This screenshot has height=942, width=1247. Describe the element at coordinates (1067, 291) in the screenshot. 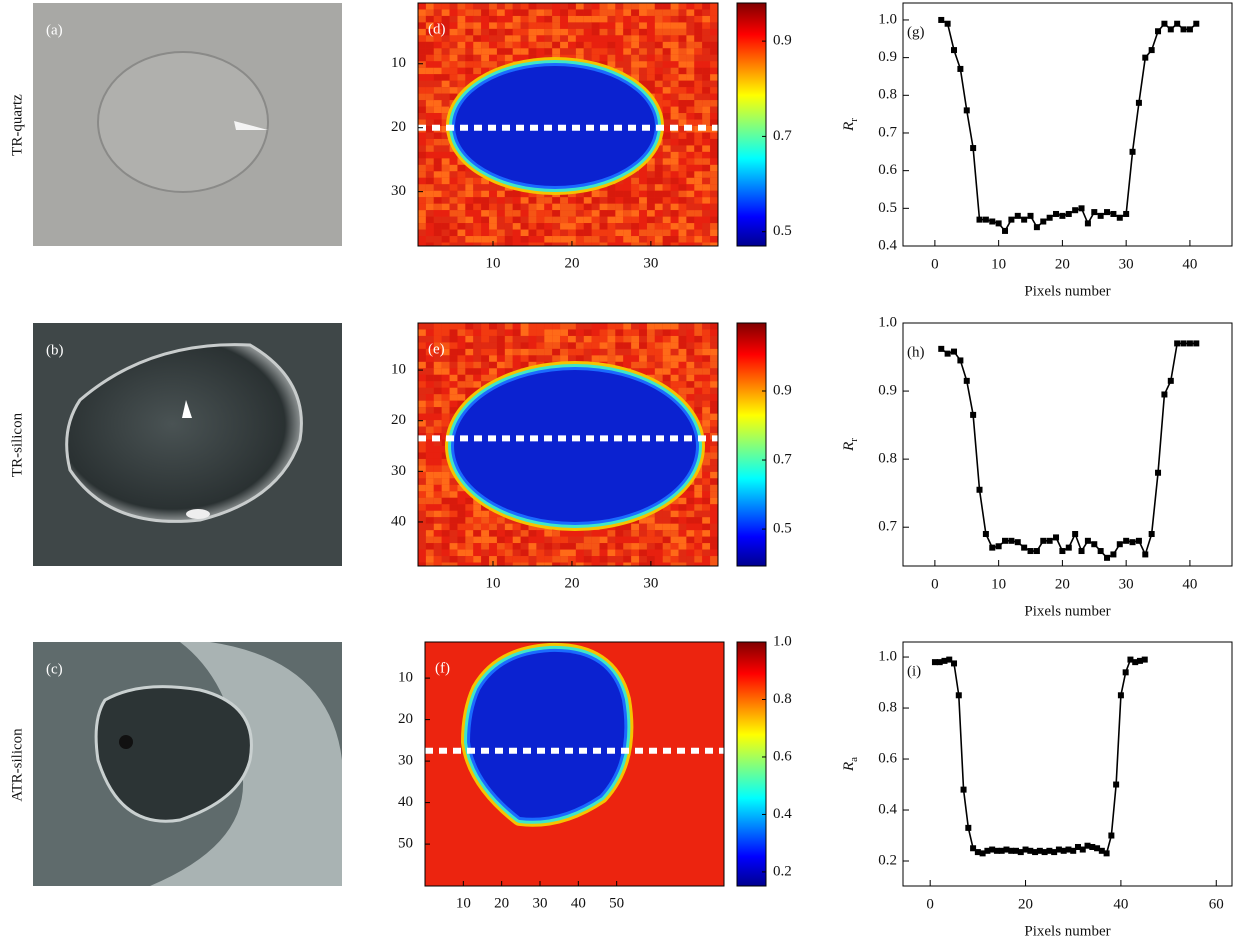

I see `x-axis-label: Pixels number` at that location.